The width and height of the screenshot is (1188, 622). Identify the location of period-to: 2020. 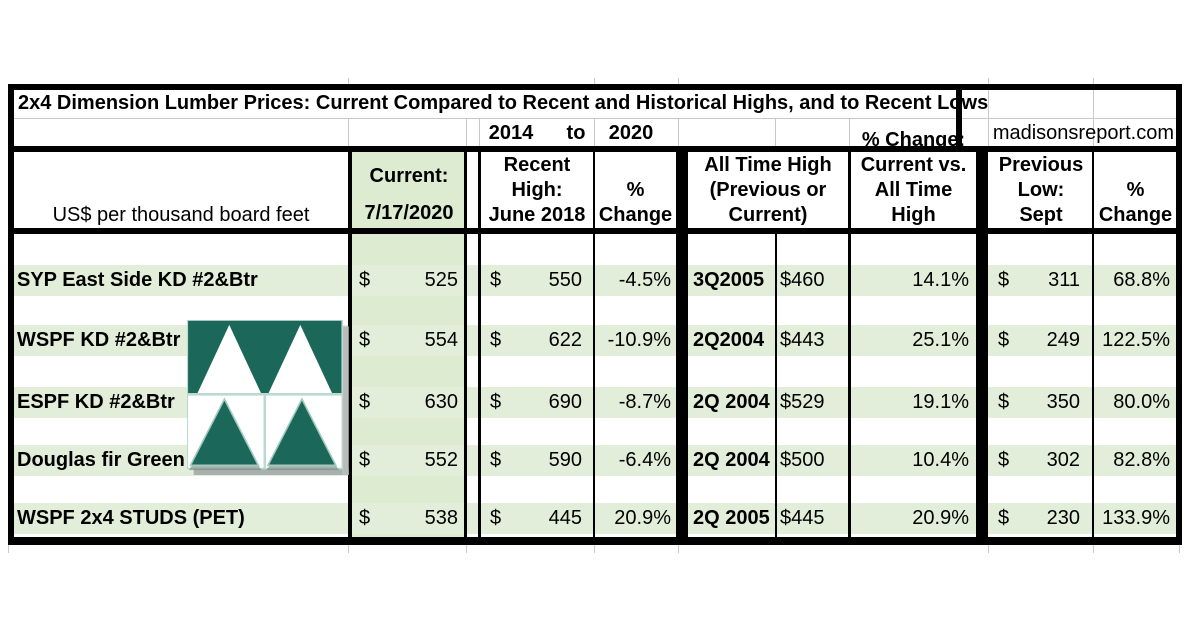
(631, 133).